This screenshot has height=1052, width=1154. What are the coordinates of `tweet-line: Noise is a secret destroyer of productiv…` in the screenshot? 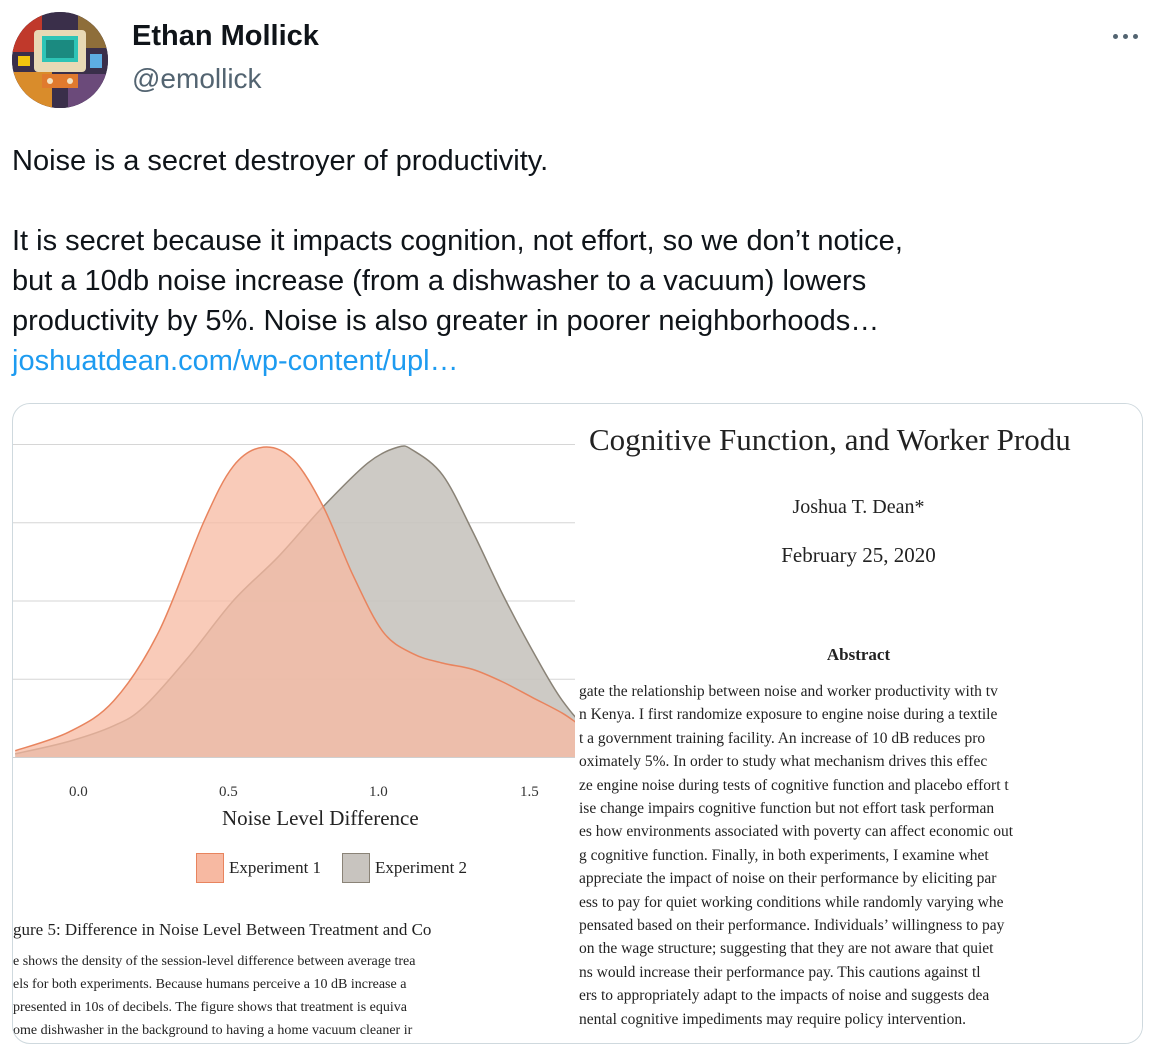 It's located at (280, 161).